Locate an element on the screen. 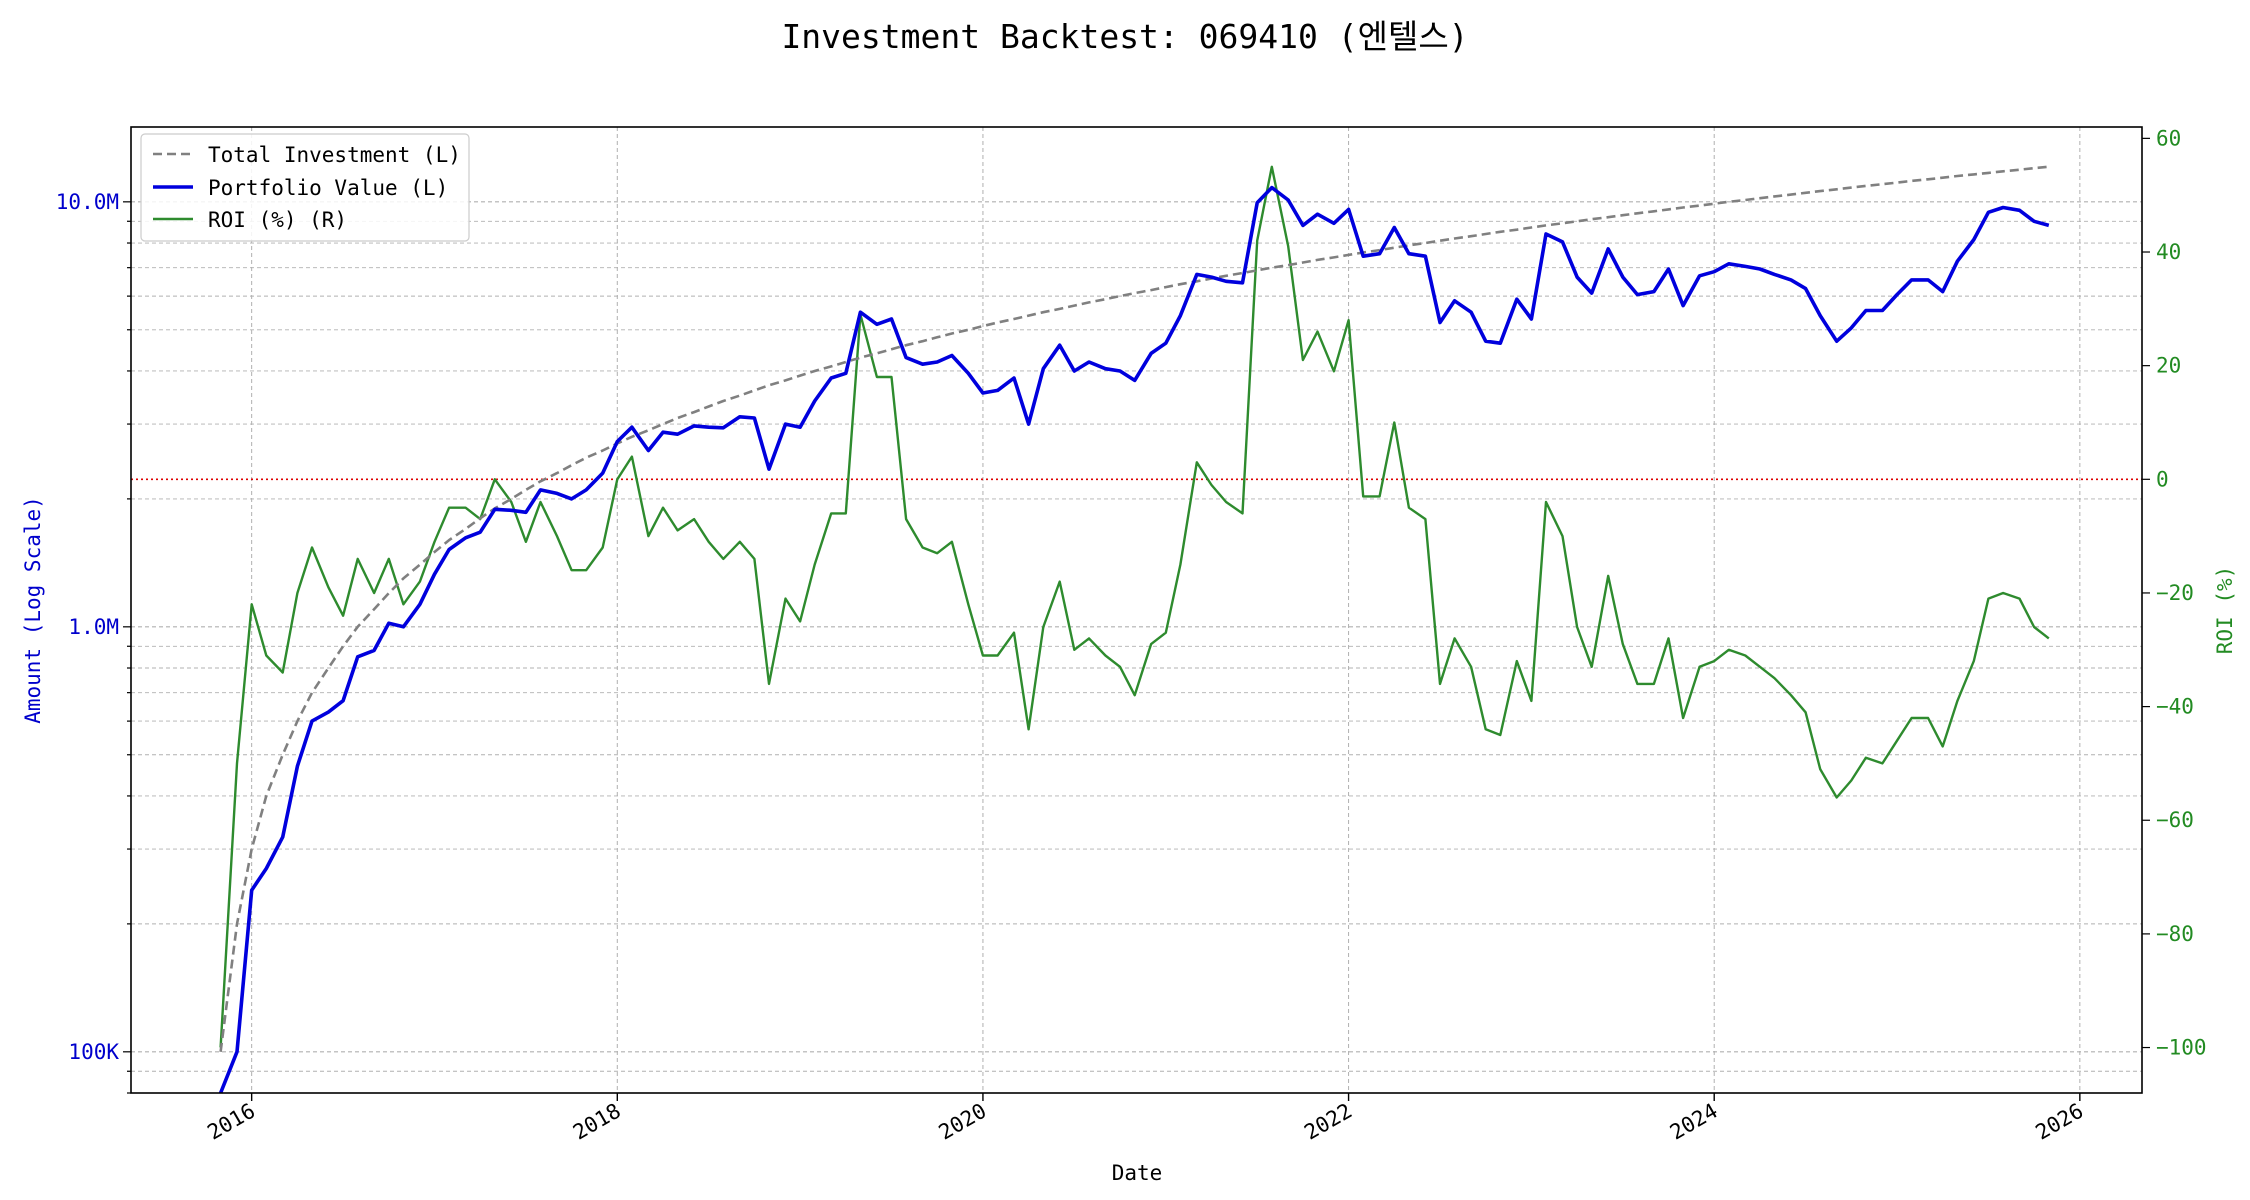 Image resolution: width=2250 pixels, height=1200 pixels. x-tick-label: 2026 is located at coordinates (2060, 1122).